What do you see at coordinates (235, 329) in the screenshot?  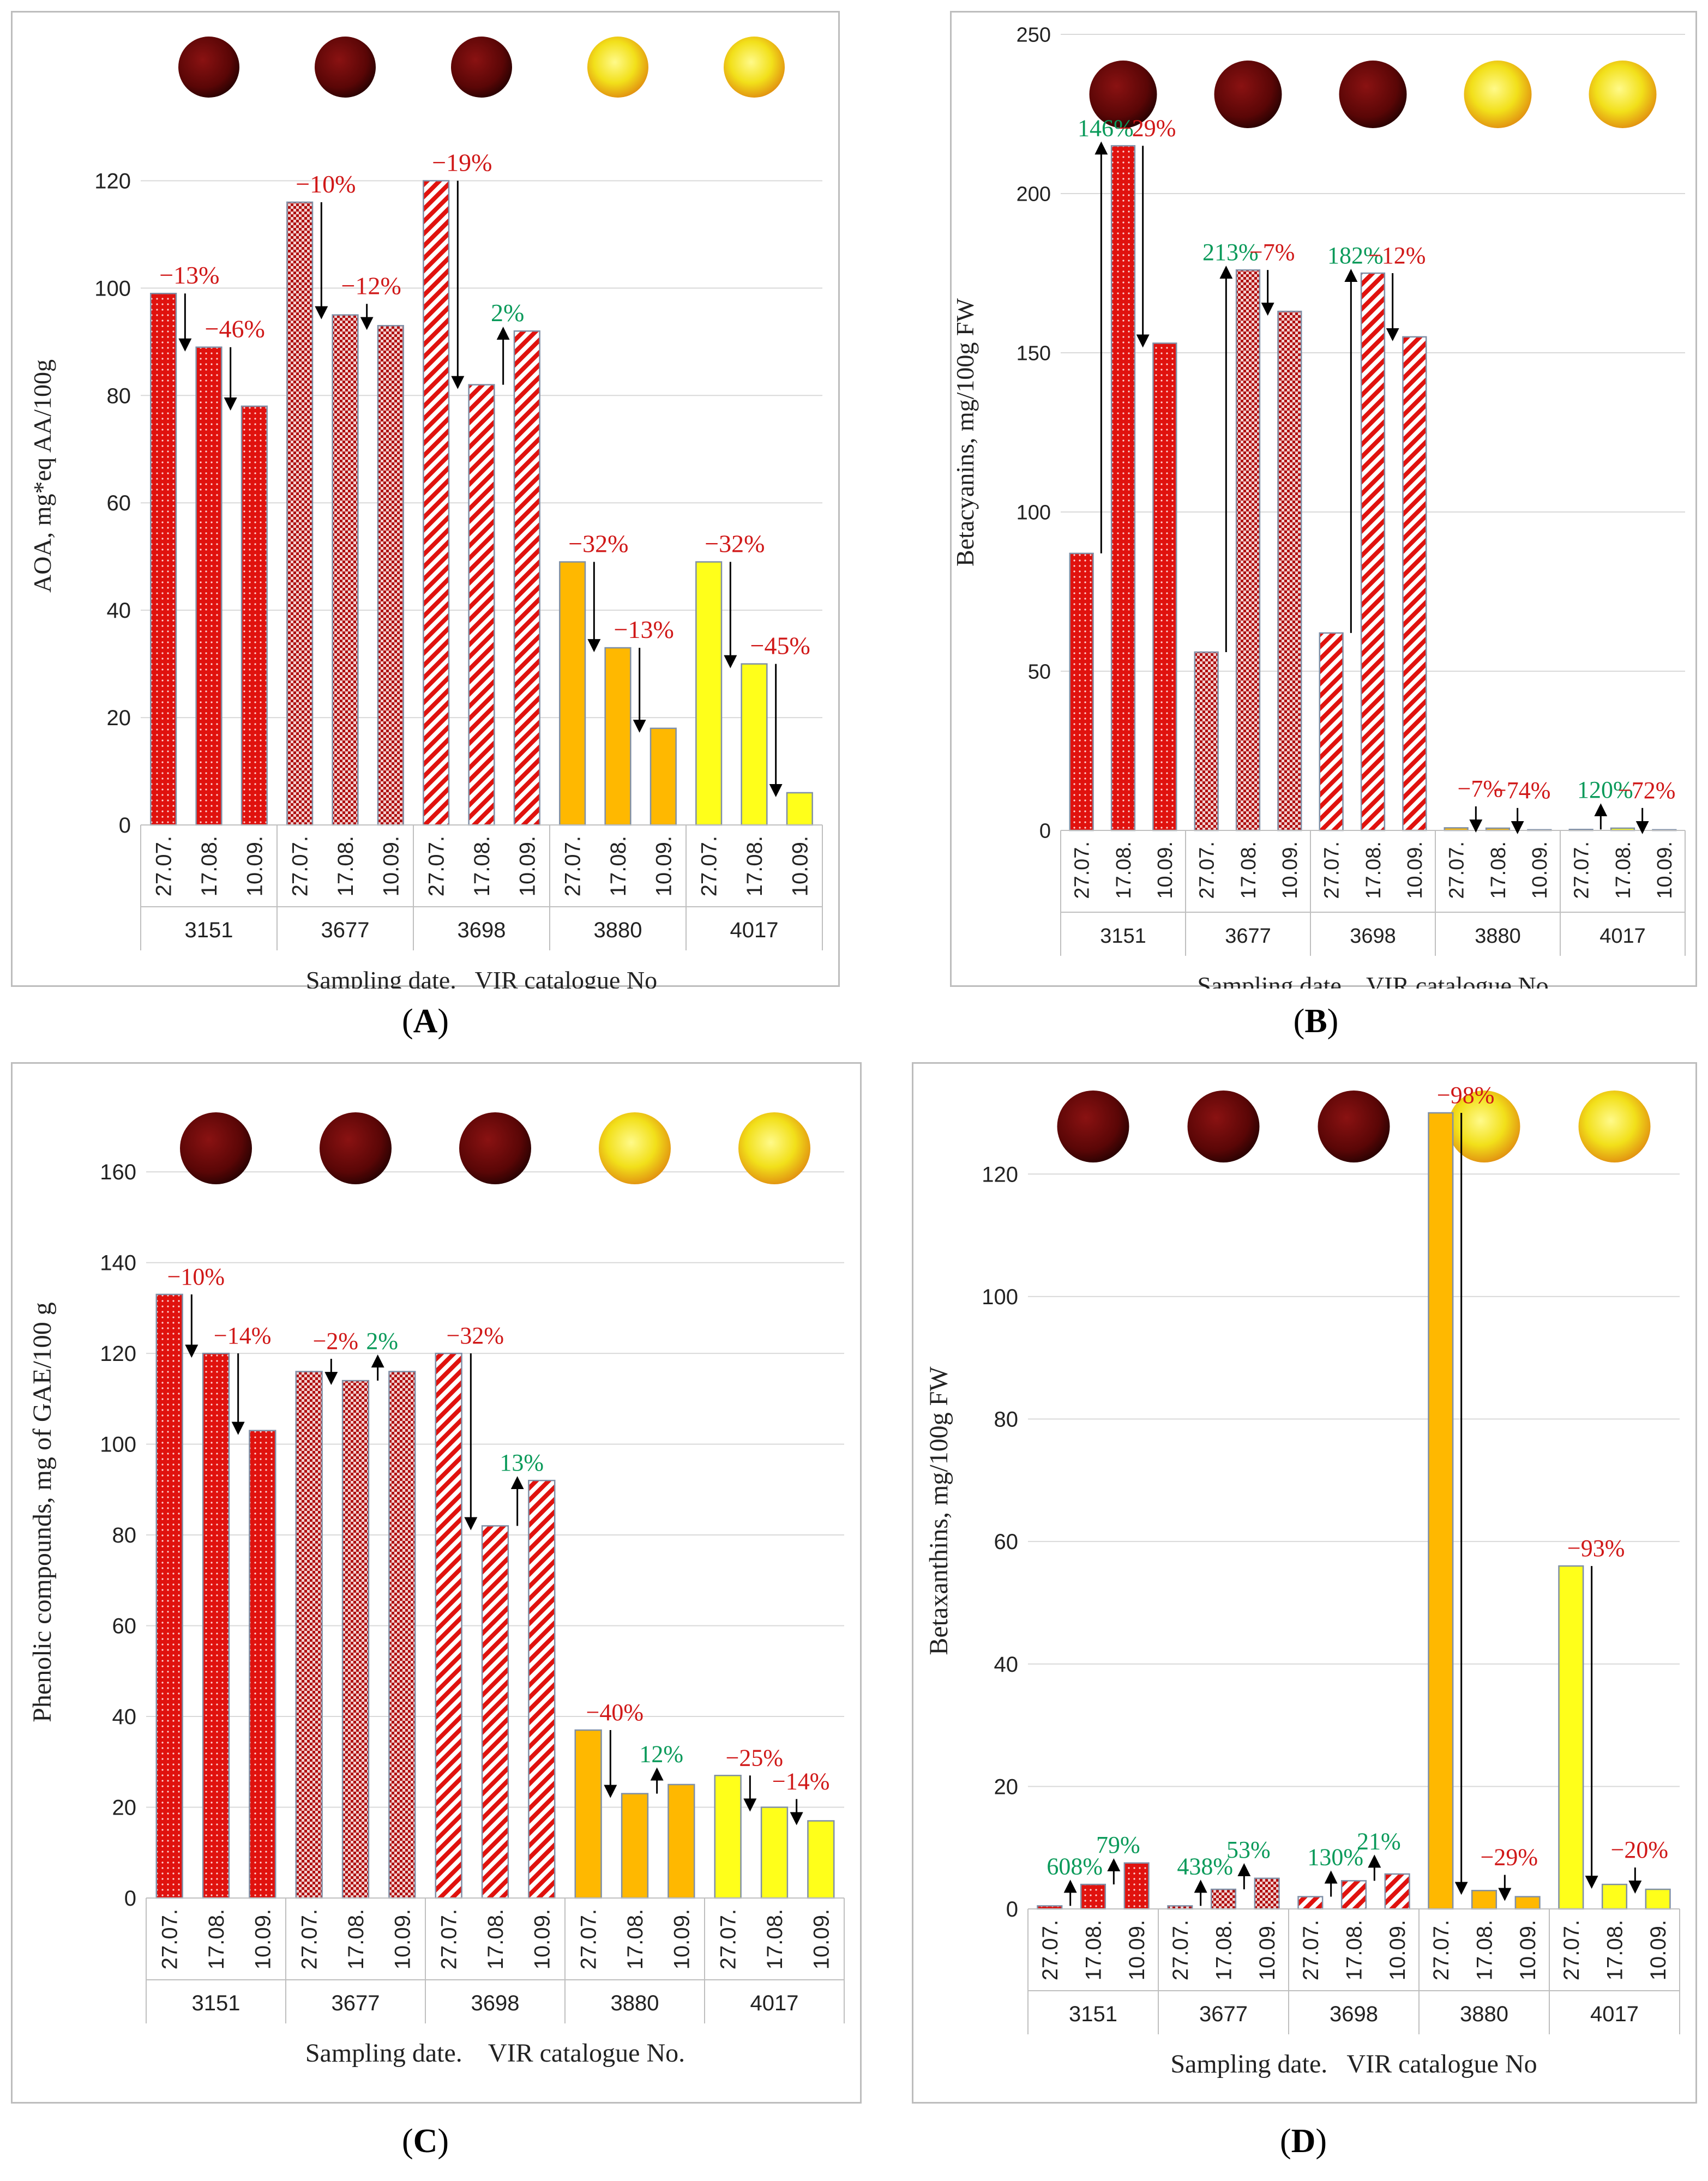 I see `change-label: −46%` at bounding box center [235, 329].